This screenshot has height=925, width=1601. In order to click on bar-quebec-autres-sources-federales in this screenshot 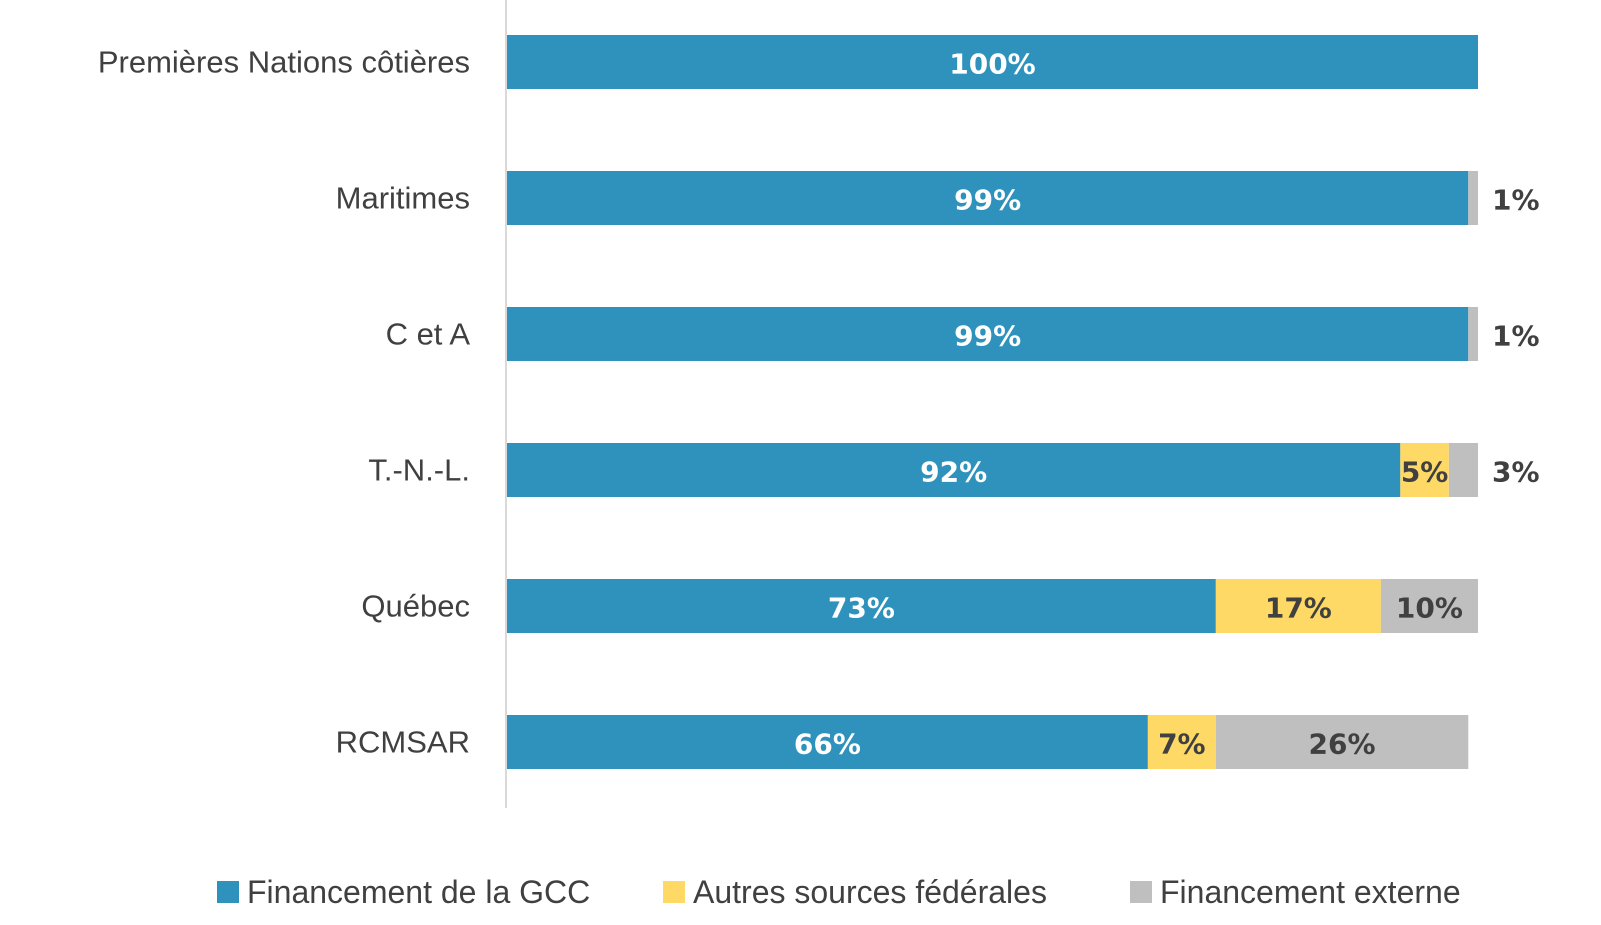, I will do `click(1298, 606)`.